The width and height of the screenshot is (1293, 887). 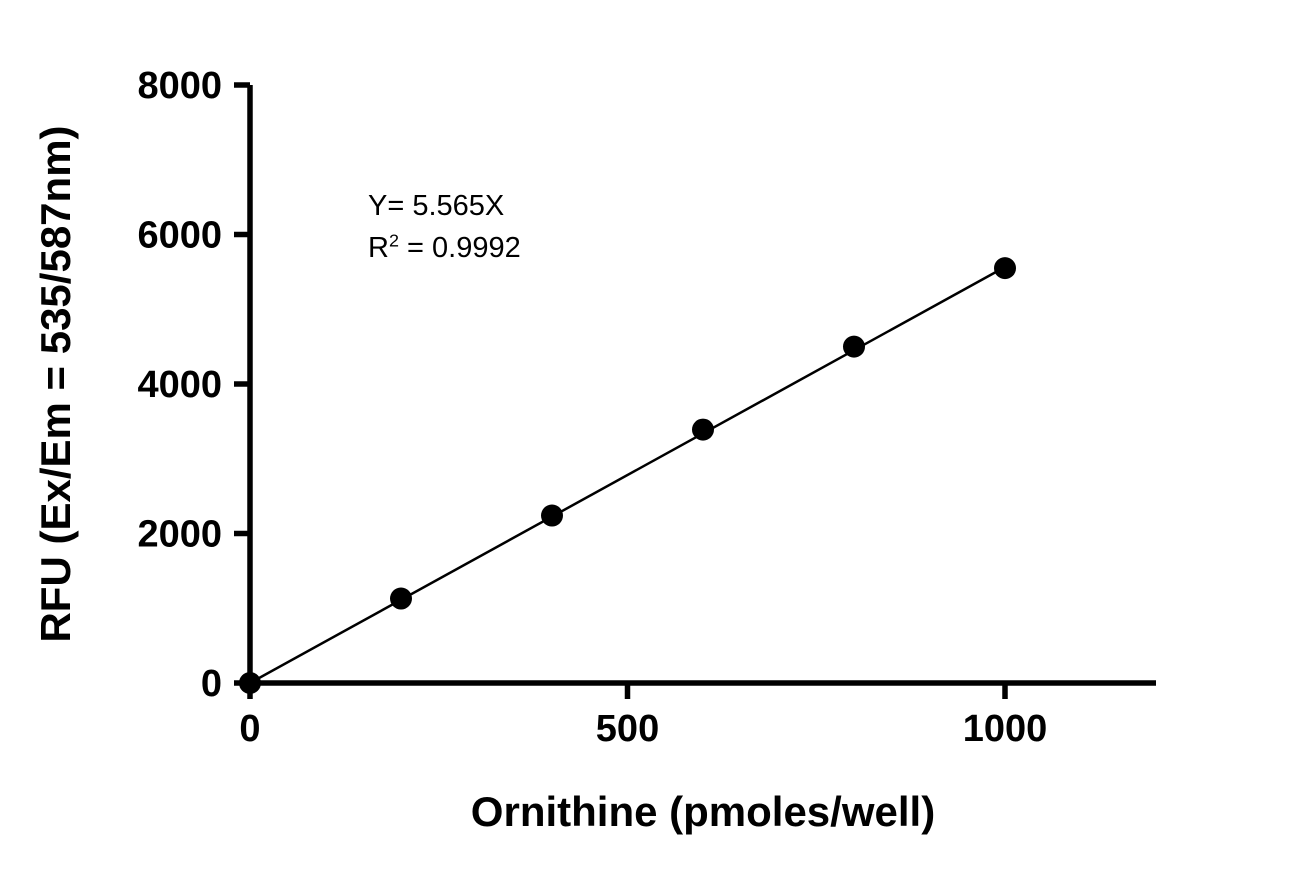 I want to click on y-tick-label: 0, so click(x=211, y=684).